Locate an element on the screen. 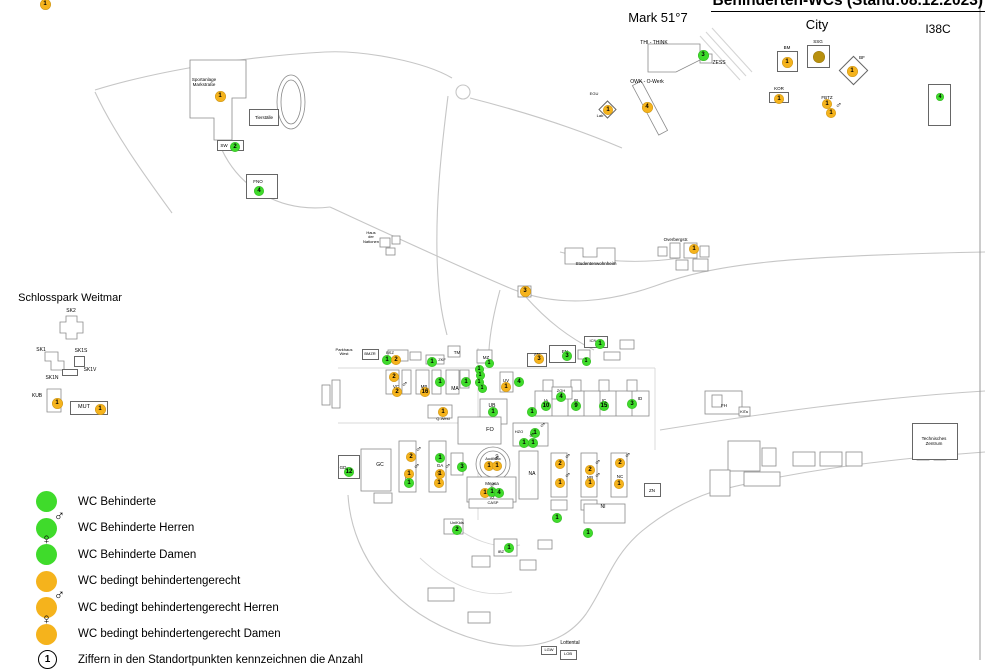  map-label: MB is located at coordinates (424, 386).